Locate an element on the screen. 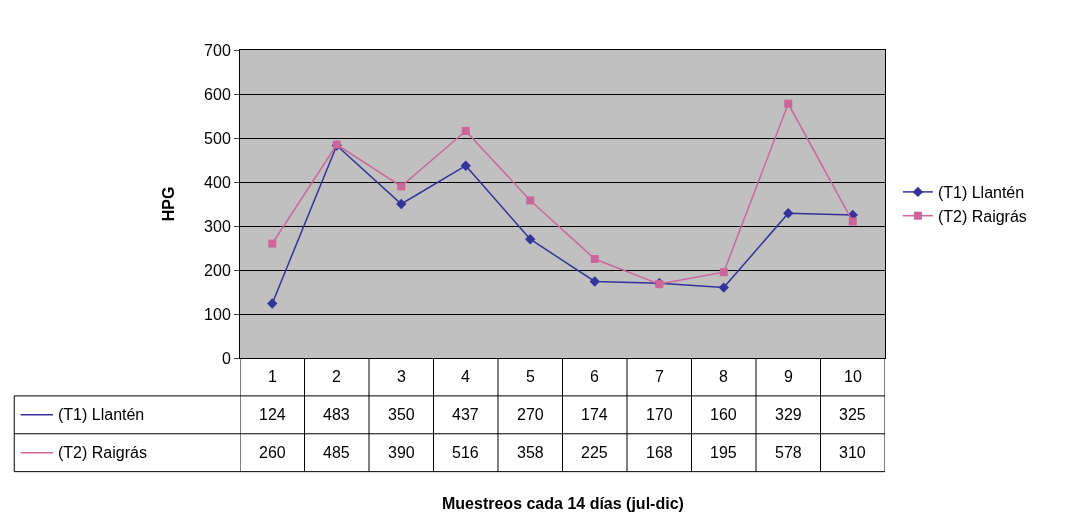 This screenshot has width=1087, height=515. data-label: 437 is located at coordinates (465, 414).